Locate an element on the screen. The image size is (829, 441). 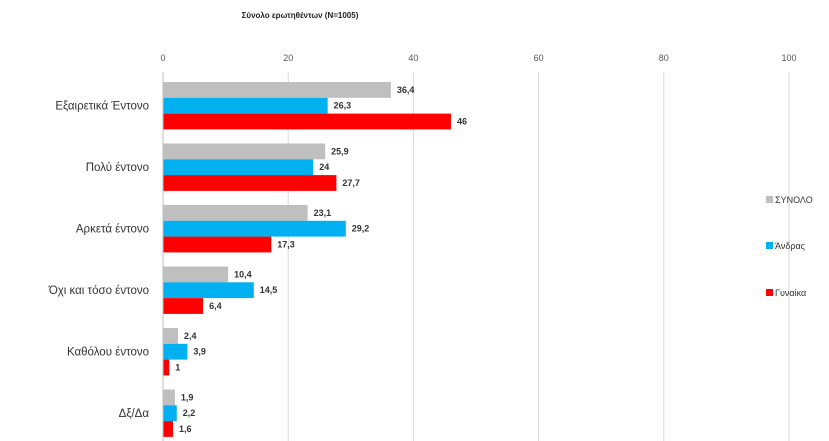
data-label: 2,4 is located at coordinates (190, 336).